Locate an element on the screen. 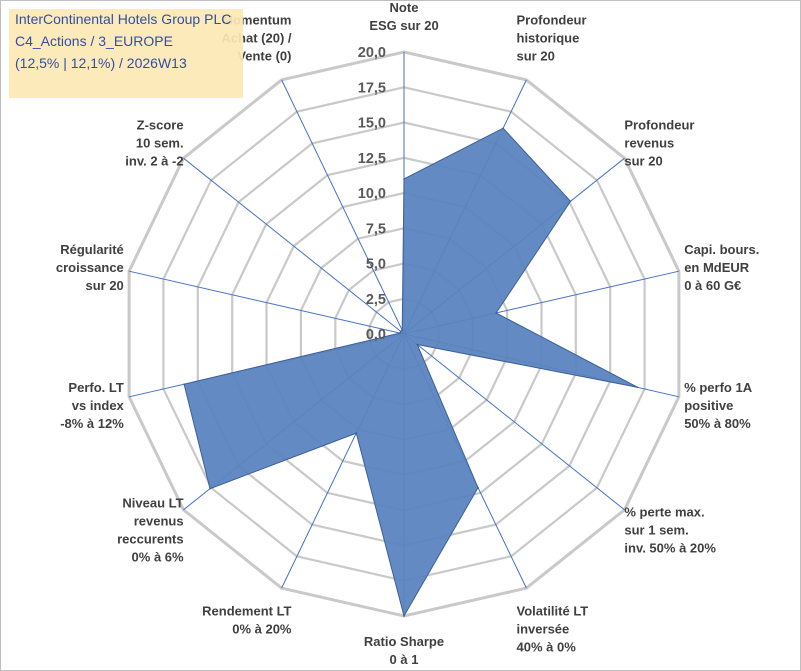 The image size is (801, 671). axis-label: Volatilité LT inversée 40% à 0% is located at coordinates (553, 628).